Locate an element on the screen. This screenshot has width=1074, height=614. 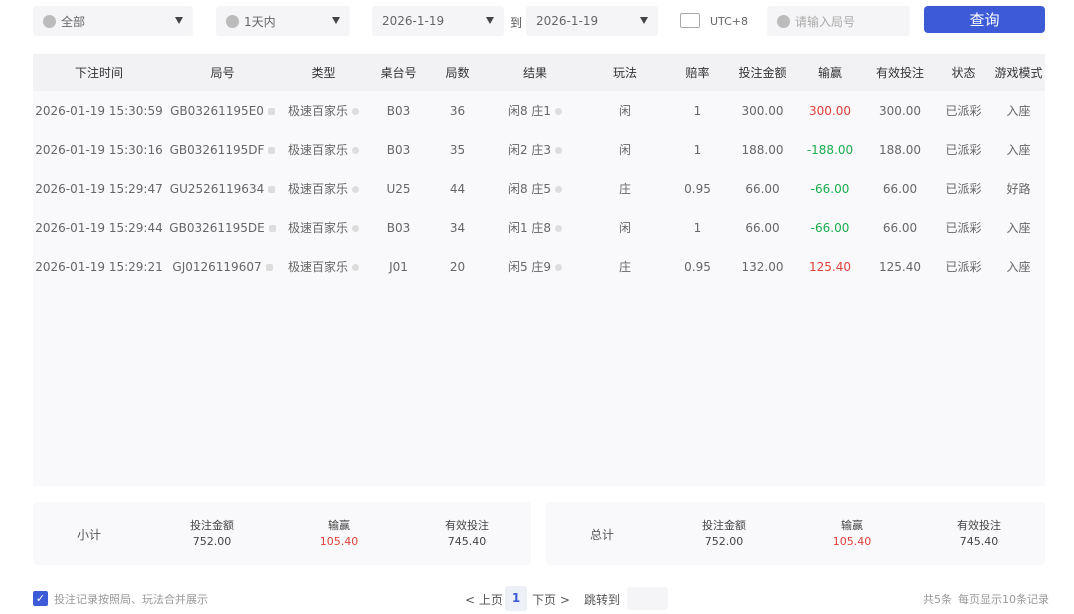
table-cell: 300.00 is located at coordinates (830, 110).